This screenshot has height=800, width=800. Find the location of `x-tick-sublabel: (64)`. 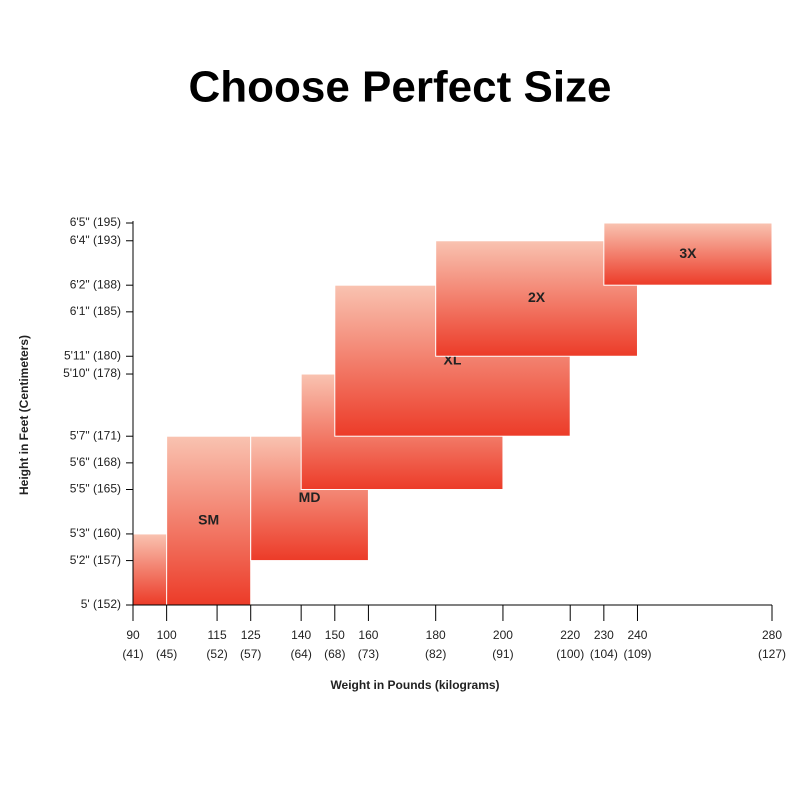

x-tick-sublabel: (64) is located at coordinates (300, 654).